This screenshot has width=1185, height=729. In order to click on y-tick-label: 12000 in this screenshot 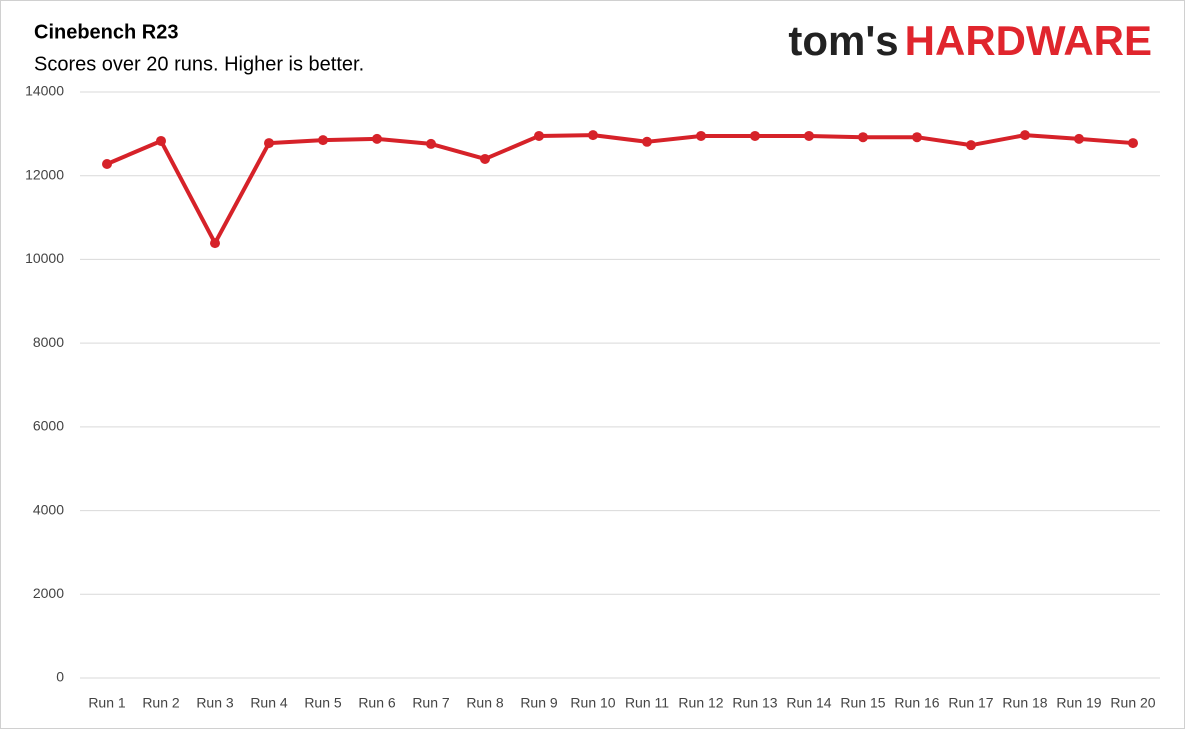, I will do `click(44, 174)`.